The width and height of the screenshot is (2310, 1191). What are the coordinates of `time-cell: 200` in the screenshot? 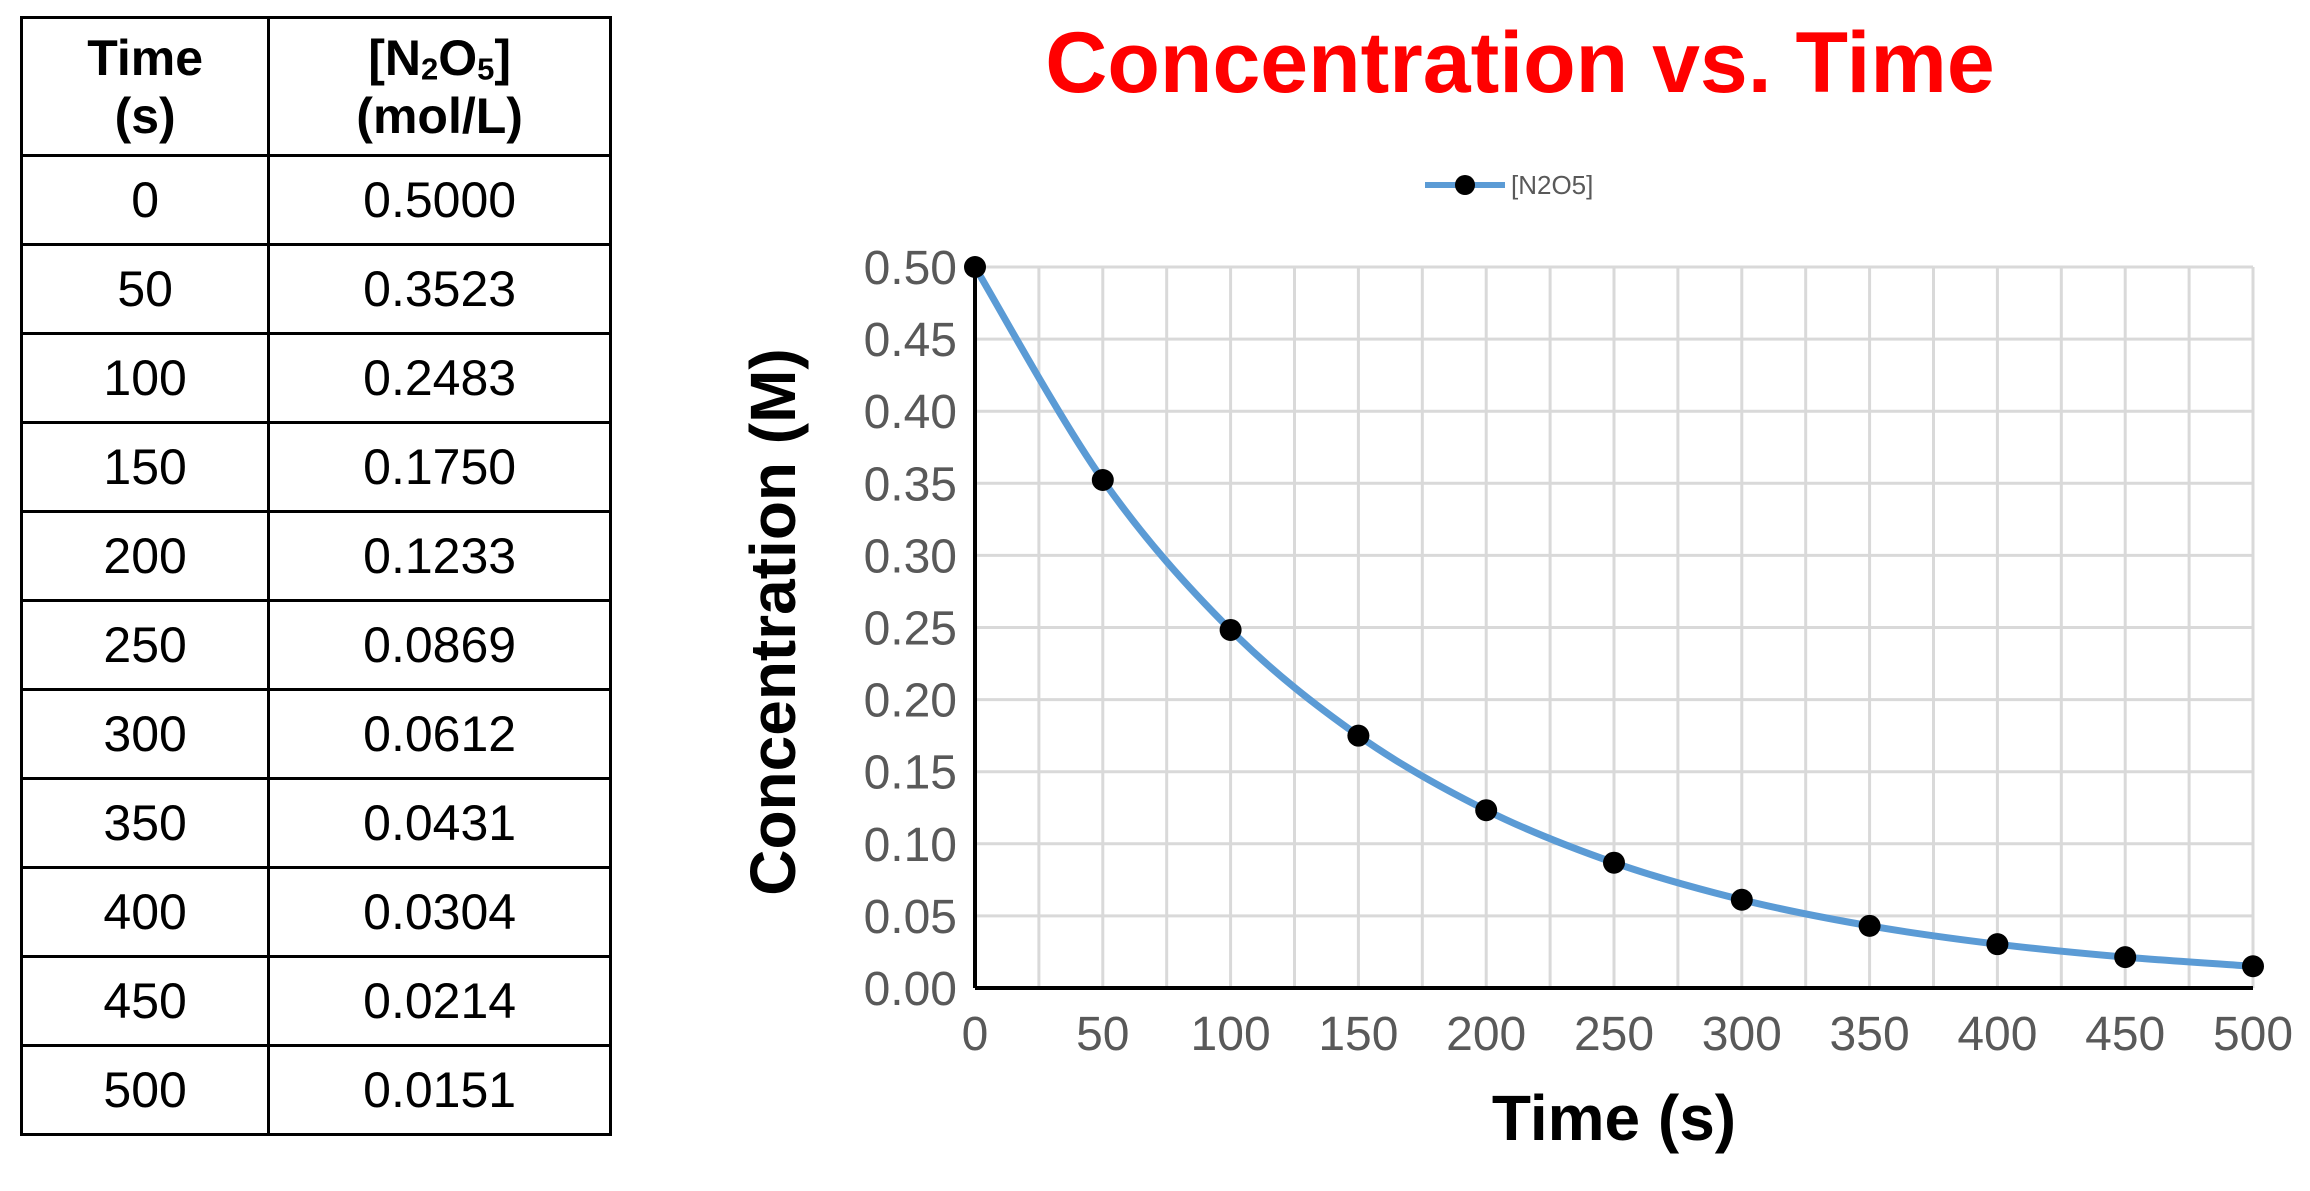 It's located at (145, 556).